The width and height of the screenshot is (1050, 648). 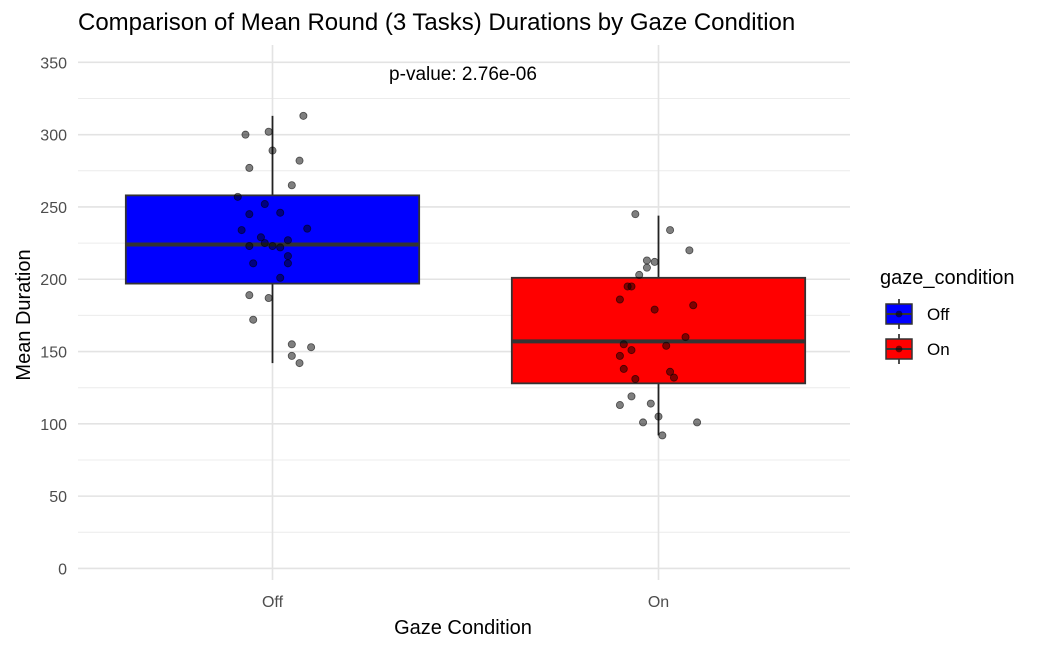 I want to click on legend-key-off: Off, so click(x=917, y=314).